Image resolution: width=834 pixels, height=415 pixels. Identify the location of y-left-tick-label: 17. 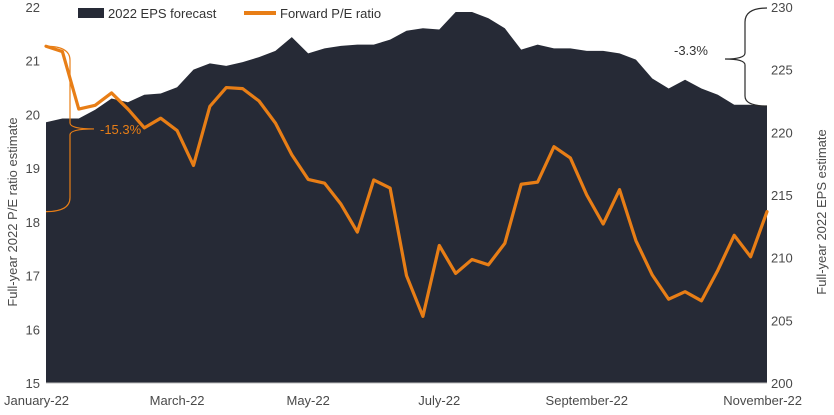
(33, 276).